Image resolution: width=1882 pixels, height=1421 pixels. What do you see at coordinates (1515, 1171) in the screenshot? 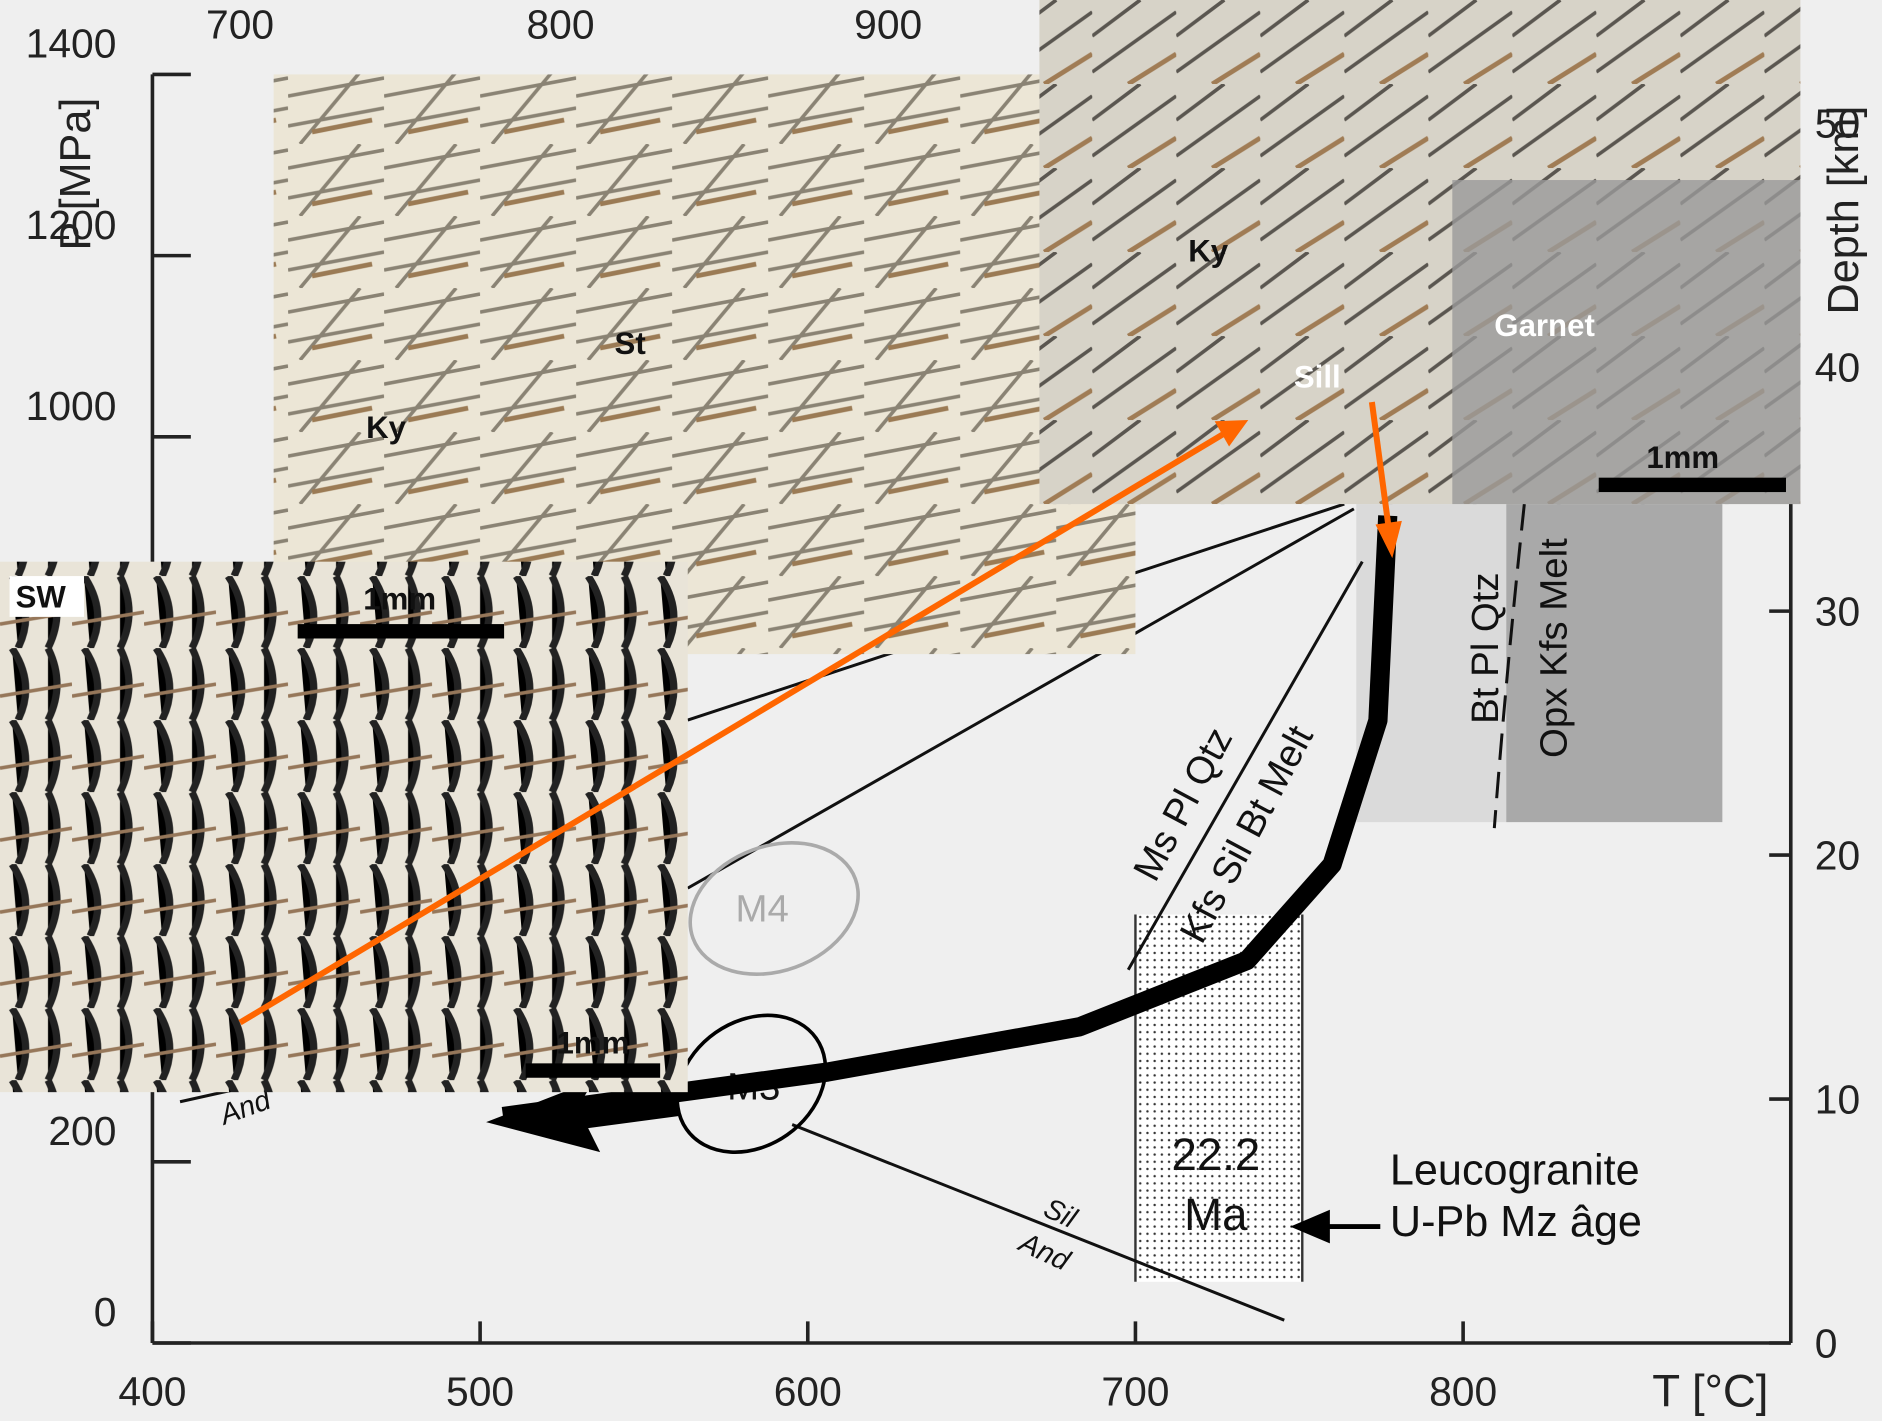
I see `leucogranite-label: Leucogranite` at bounding box center [1515, 1171].